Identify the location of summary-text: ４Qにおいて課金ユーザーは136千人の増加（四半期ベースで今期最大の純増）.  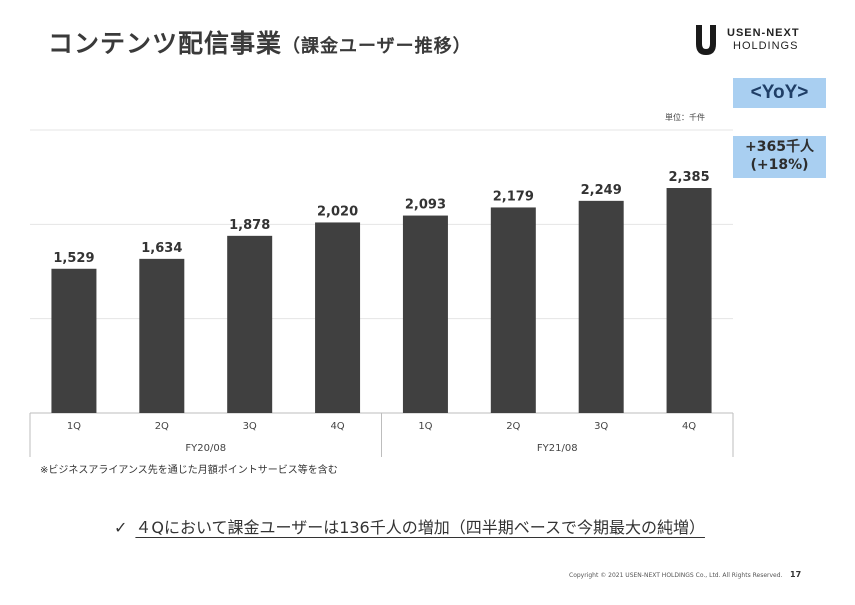
(420, 527).